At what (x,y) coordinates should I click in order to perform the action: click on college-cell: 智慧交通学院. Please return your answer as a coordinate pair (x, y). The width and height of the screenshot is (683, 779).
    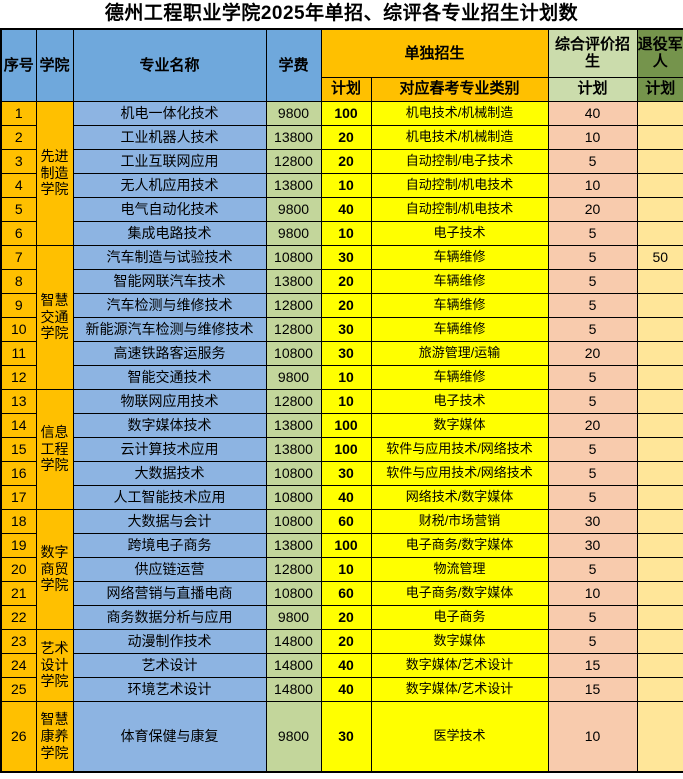
    Looking at the image, I should click on (54, 317).